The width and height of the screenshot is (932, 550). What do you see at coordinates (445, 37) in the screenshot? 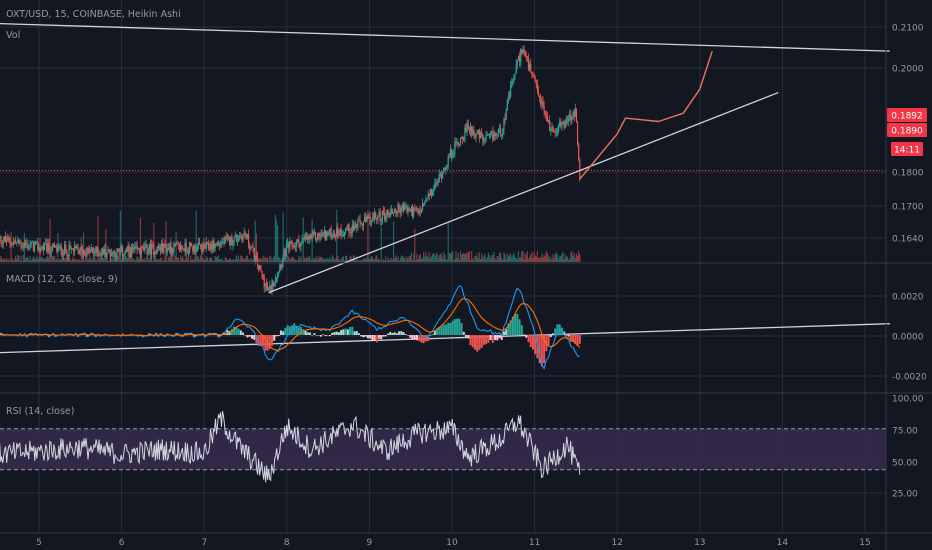
I see `trendline-upper-resistance` at bounding box center [445, 37].